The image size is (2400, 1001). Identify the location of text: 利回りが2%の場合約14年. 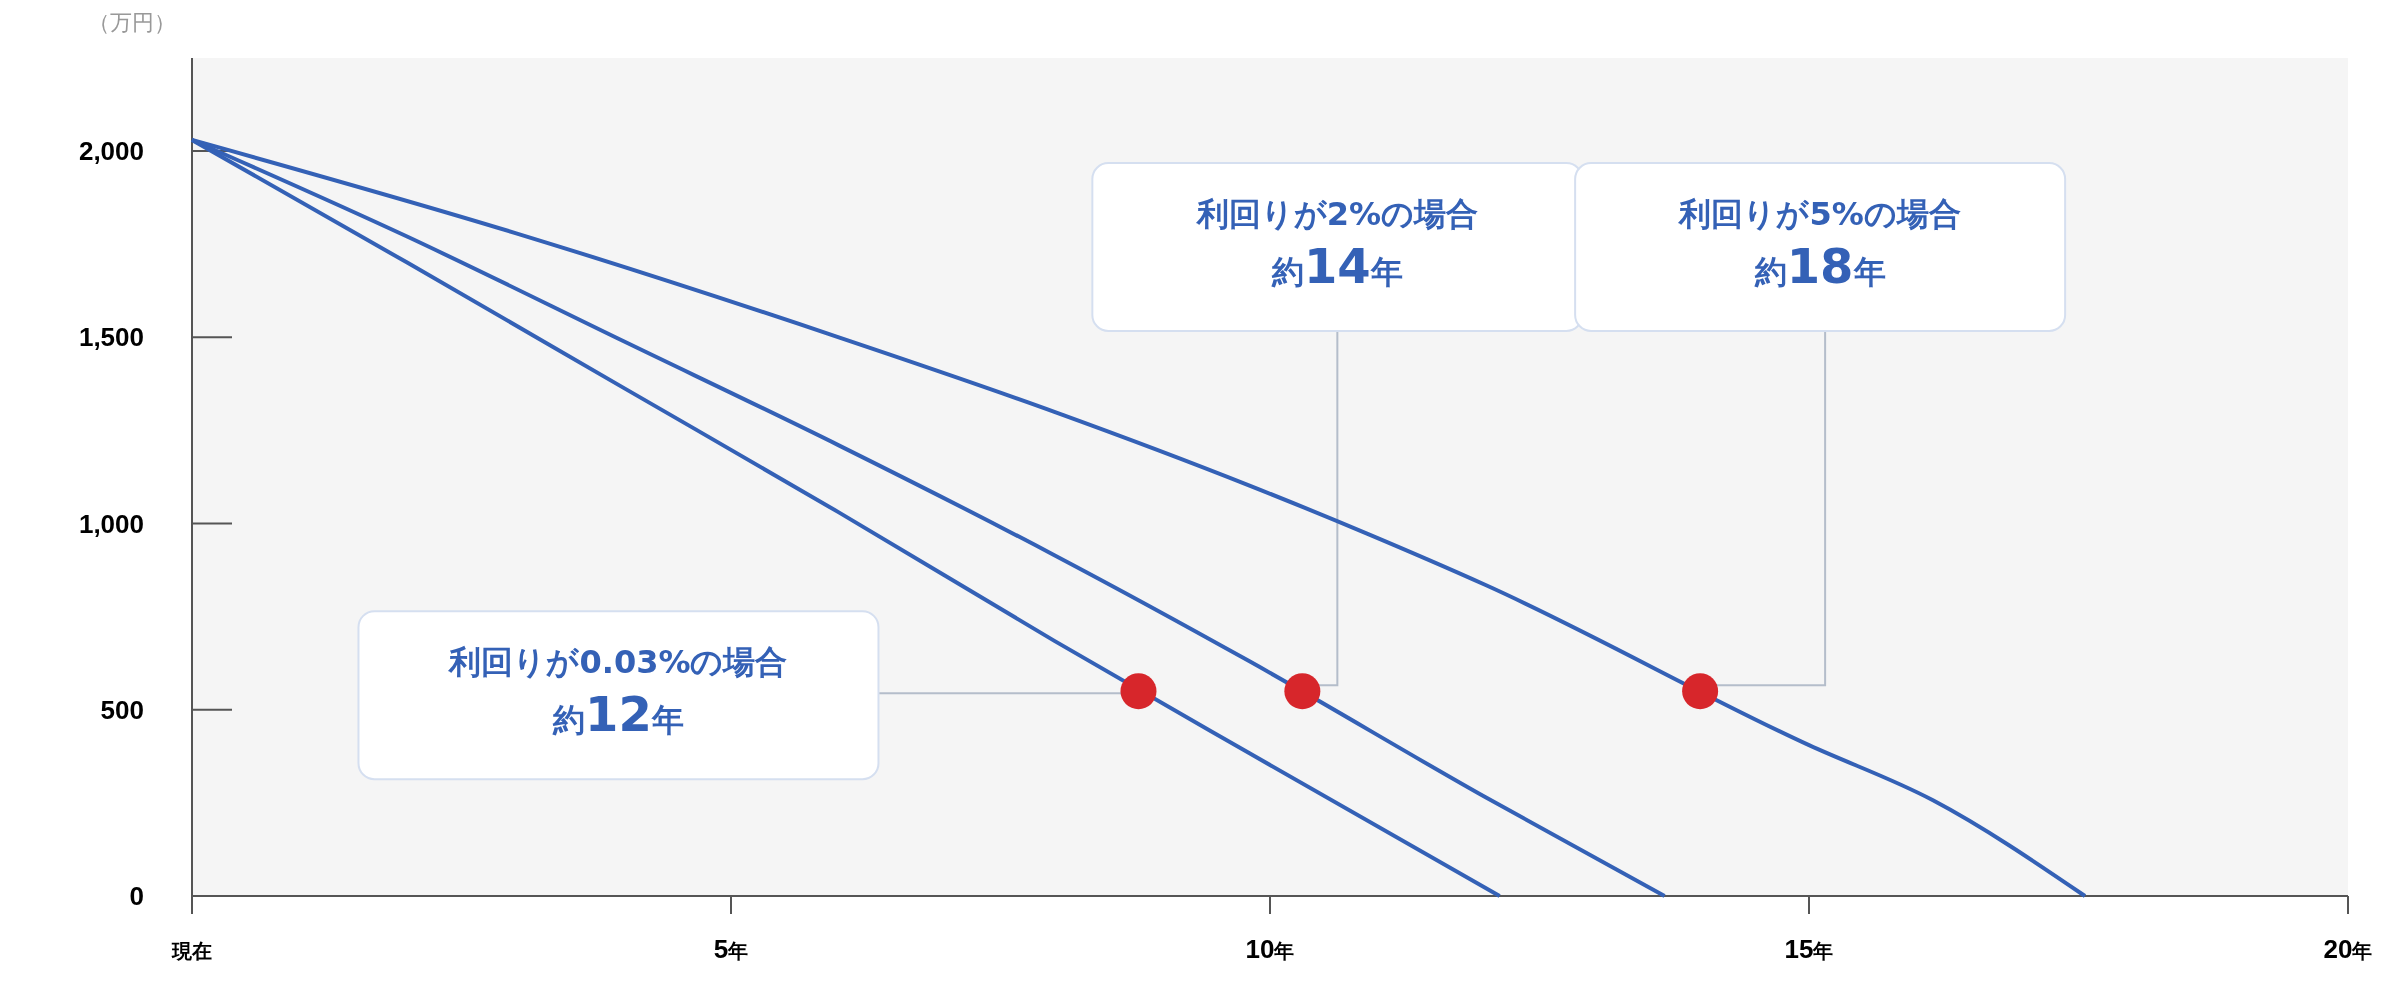
(1337, 244).